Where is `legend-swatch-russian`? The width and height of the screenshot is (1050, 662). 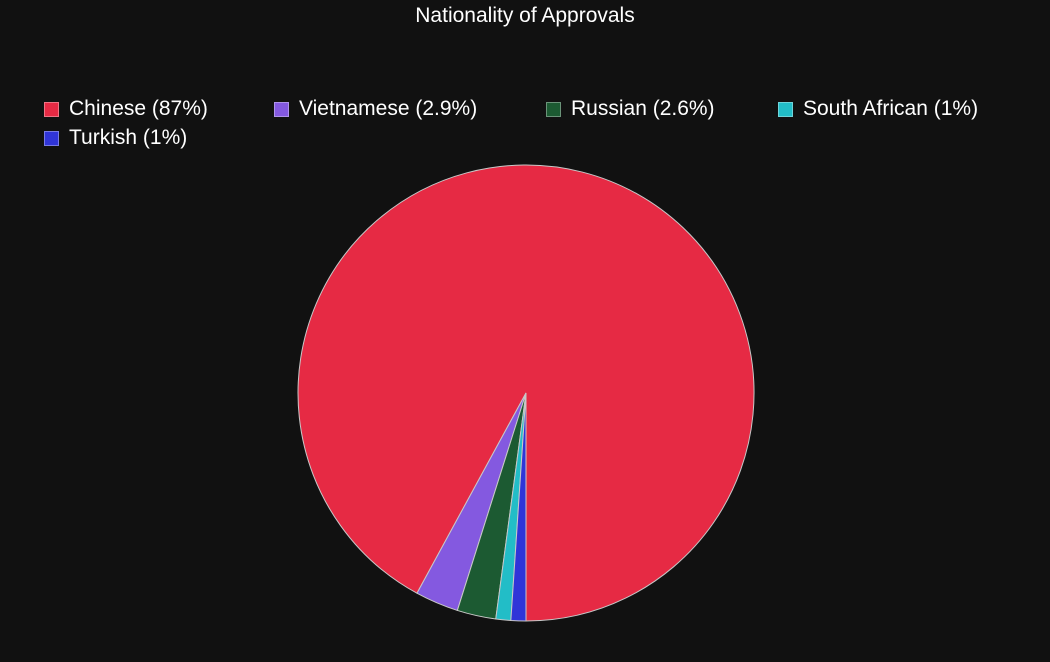
legend-swatch-russian is located at coordinates (553, 109).